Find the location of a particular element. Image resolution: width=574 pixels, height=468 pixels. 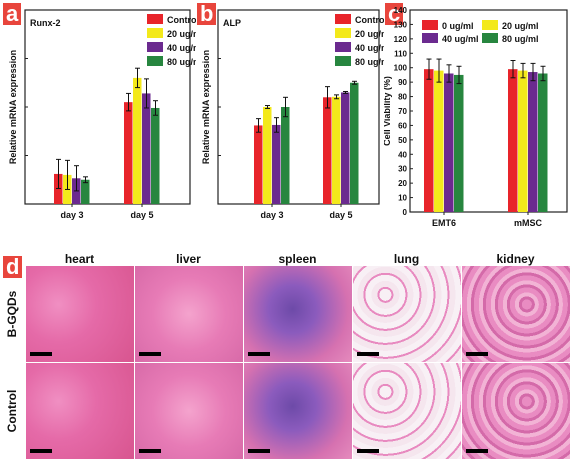

y-axis-label: Cell Viability (%) is located at coordinates (388, 111).